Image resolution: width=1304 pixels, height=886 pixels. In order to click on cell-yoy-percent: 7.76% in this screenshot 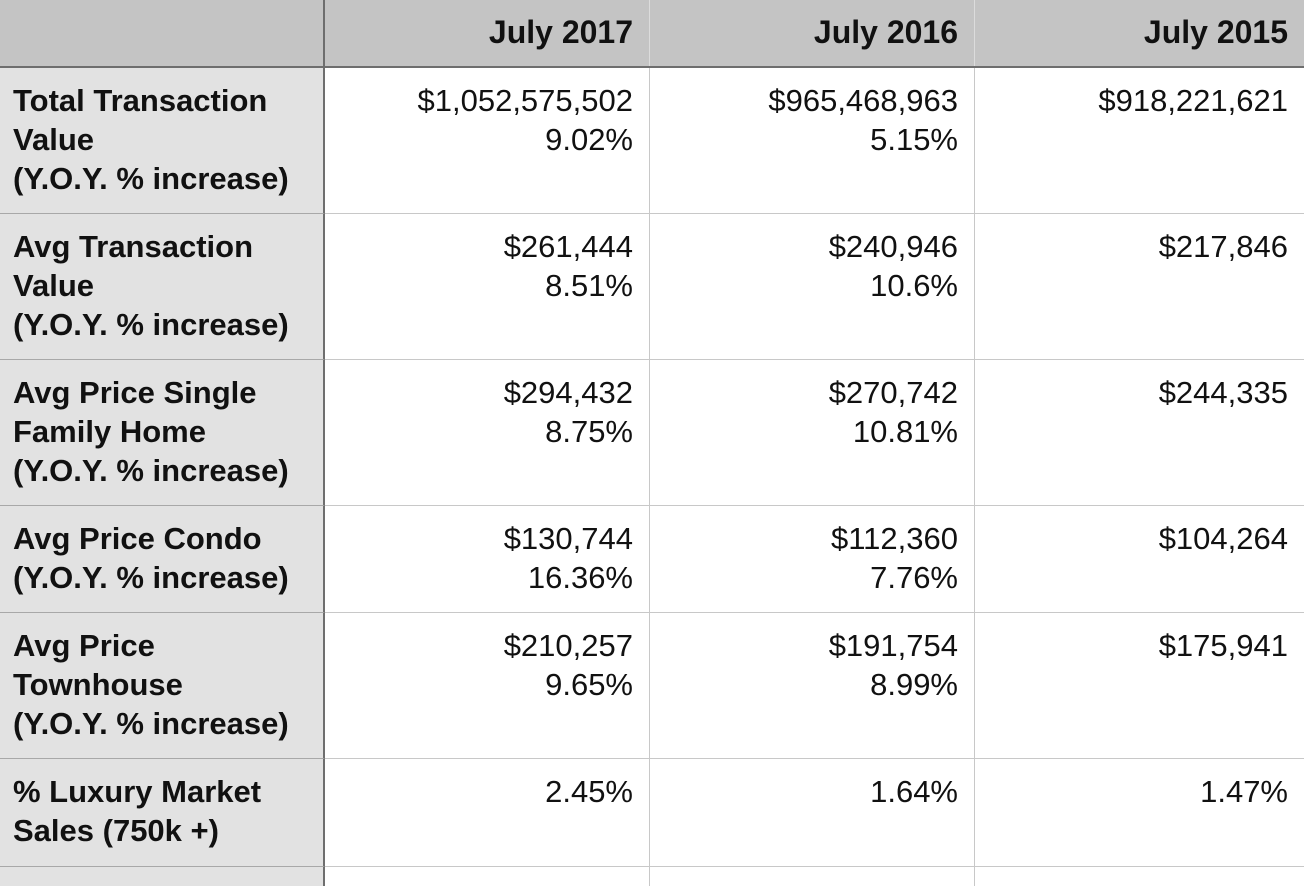, I will do `click(914, 577)`.